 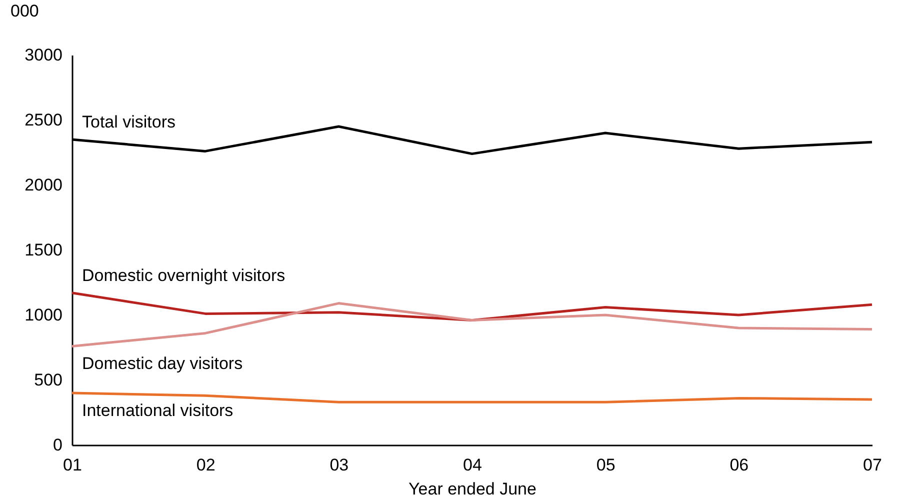 What do you see at coordinates (739, 465) in the screenshot?
I see `x-tick-label: 06` at bounding box center [739, 465].